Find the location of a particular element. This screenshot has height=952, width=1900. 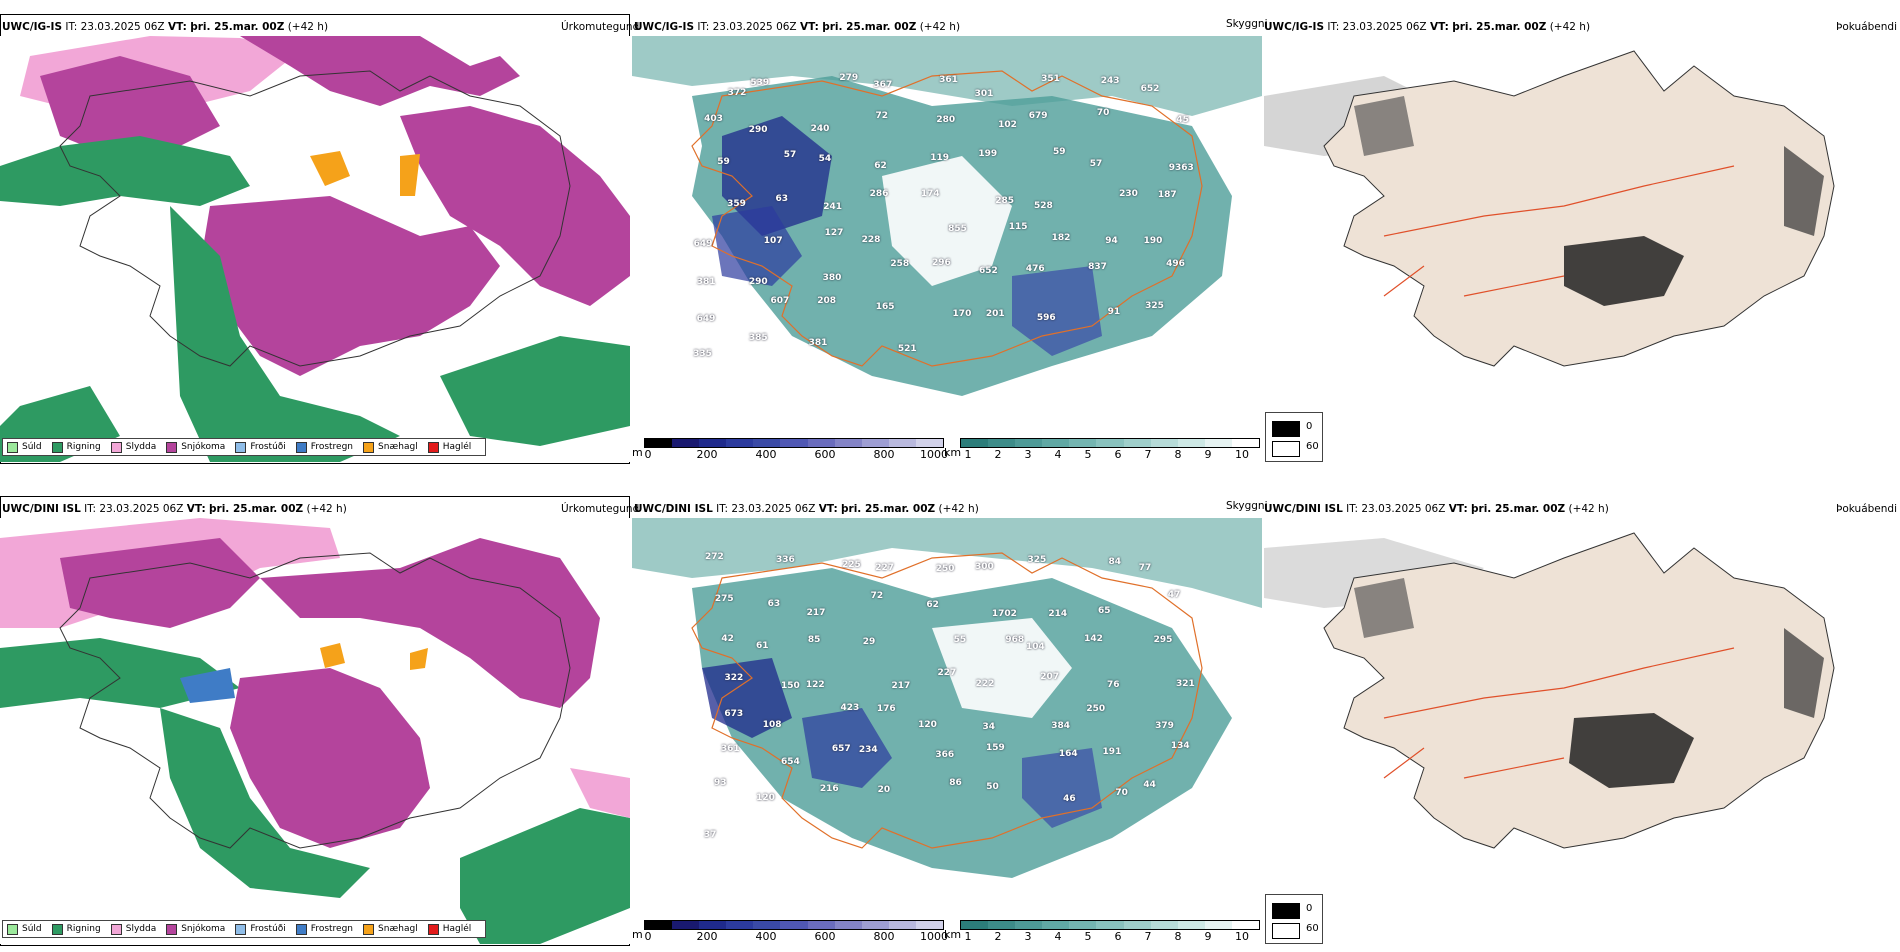

legend-item-snjokoma: Snjókoma is located at coordinates (195, 929).